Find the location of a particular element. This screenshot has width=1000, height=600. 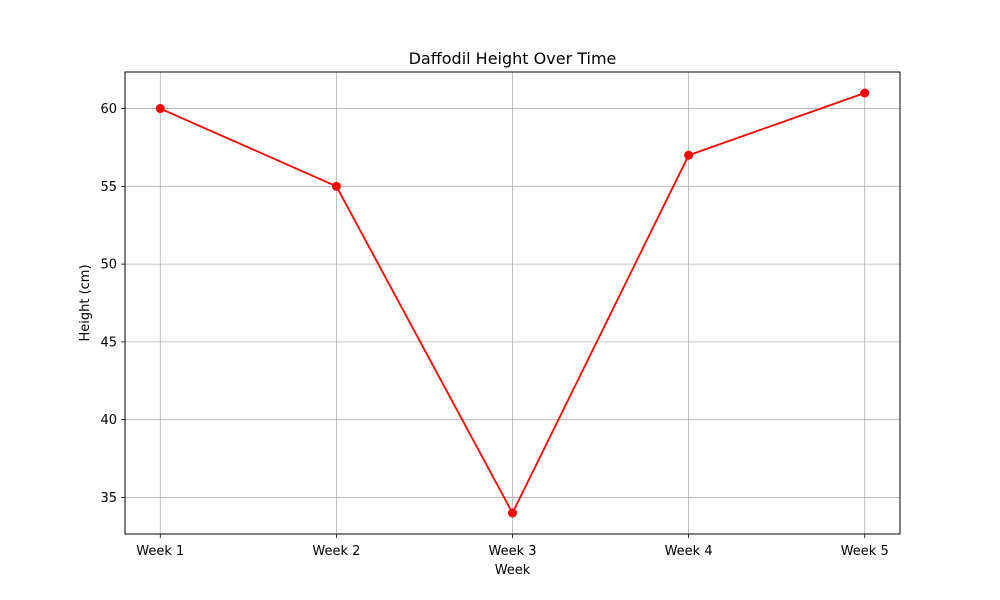

y-tick-label: 45 is located at coordinates (108, 342).